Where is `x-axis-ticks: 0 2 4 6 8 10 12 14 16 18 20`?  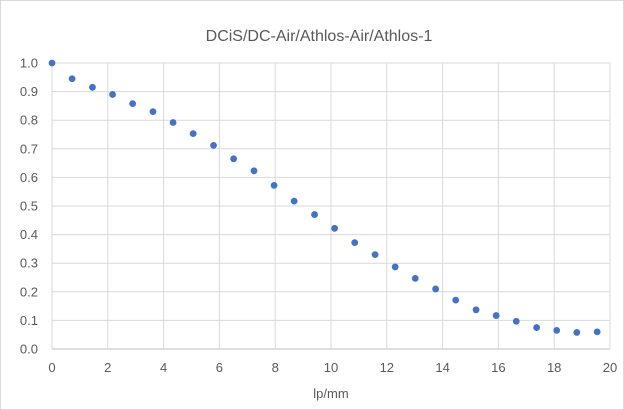
x-axis-ticks: 0 2 4 6 8 10 12 14 16 18 20 is located at coordinates (332, 367).